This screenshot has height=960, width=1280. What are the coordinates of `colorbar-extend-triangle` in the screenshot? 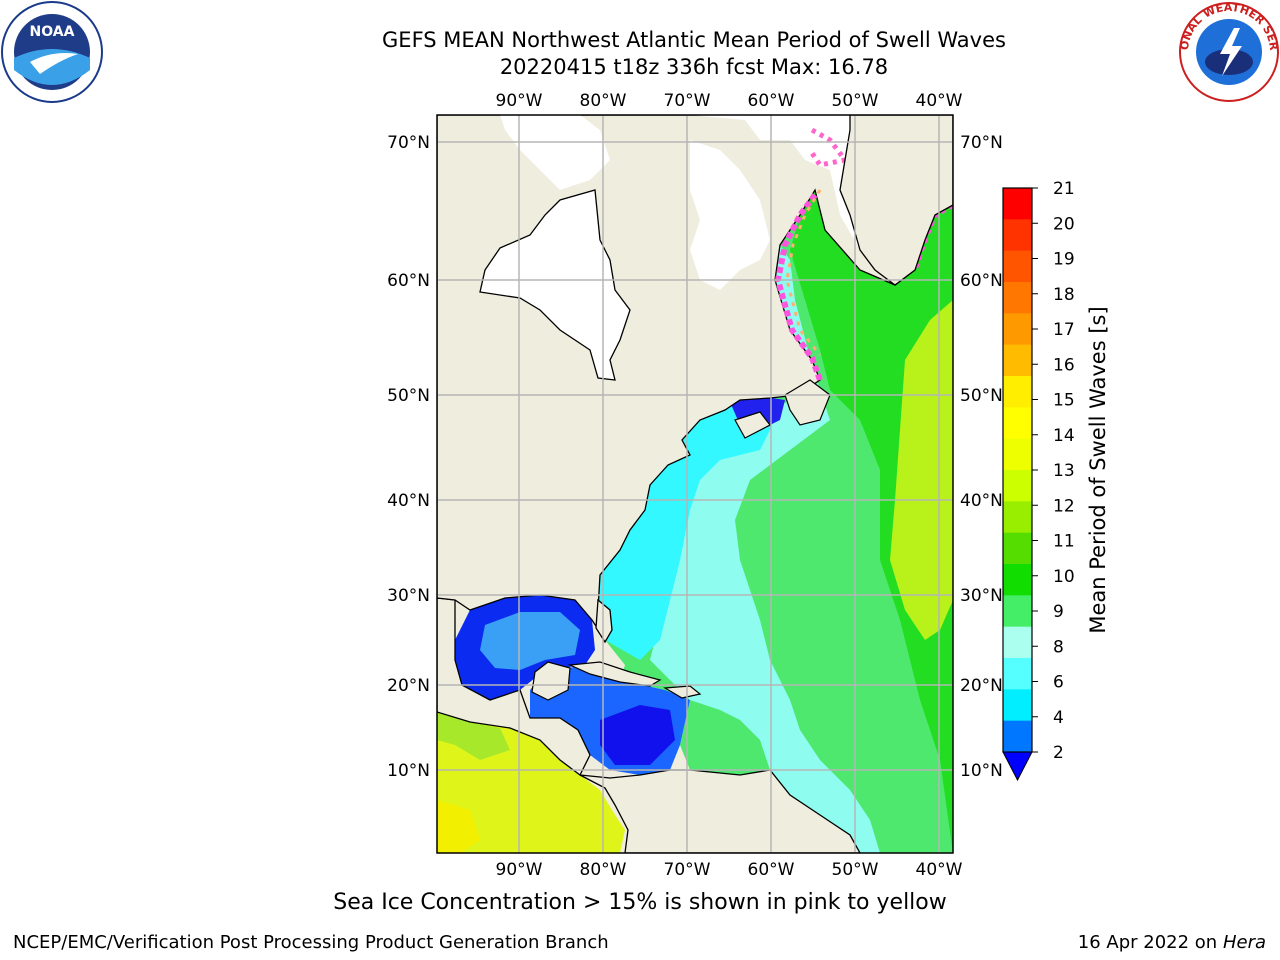 It's located at (1017, 766).